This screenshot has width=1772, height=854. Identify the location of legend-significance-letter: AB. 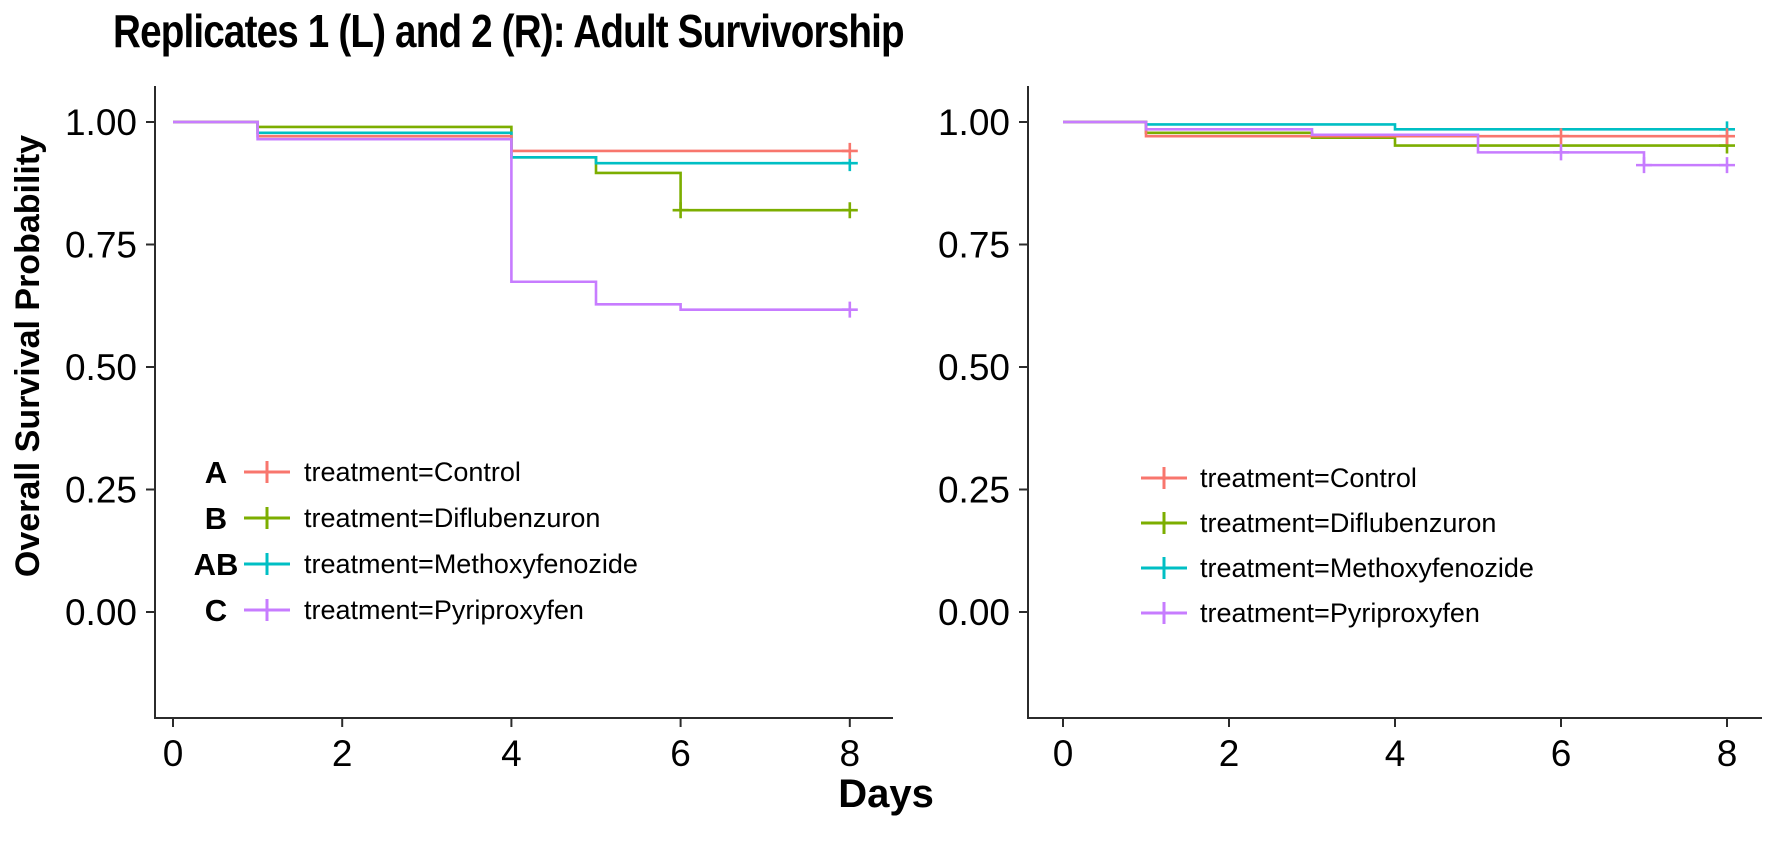
(216, 564).